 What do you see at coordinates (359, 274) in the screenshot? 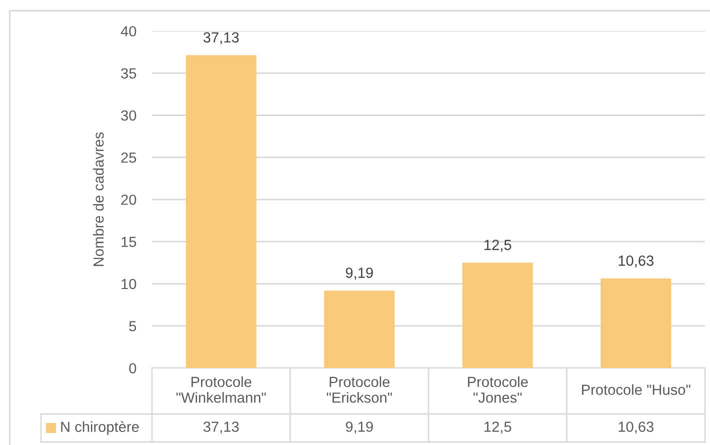
I see `text: 9,19` at bounding box center [359, 274].